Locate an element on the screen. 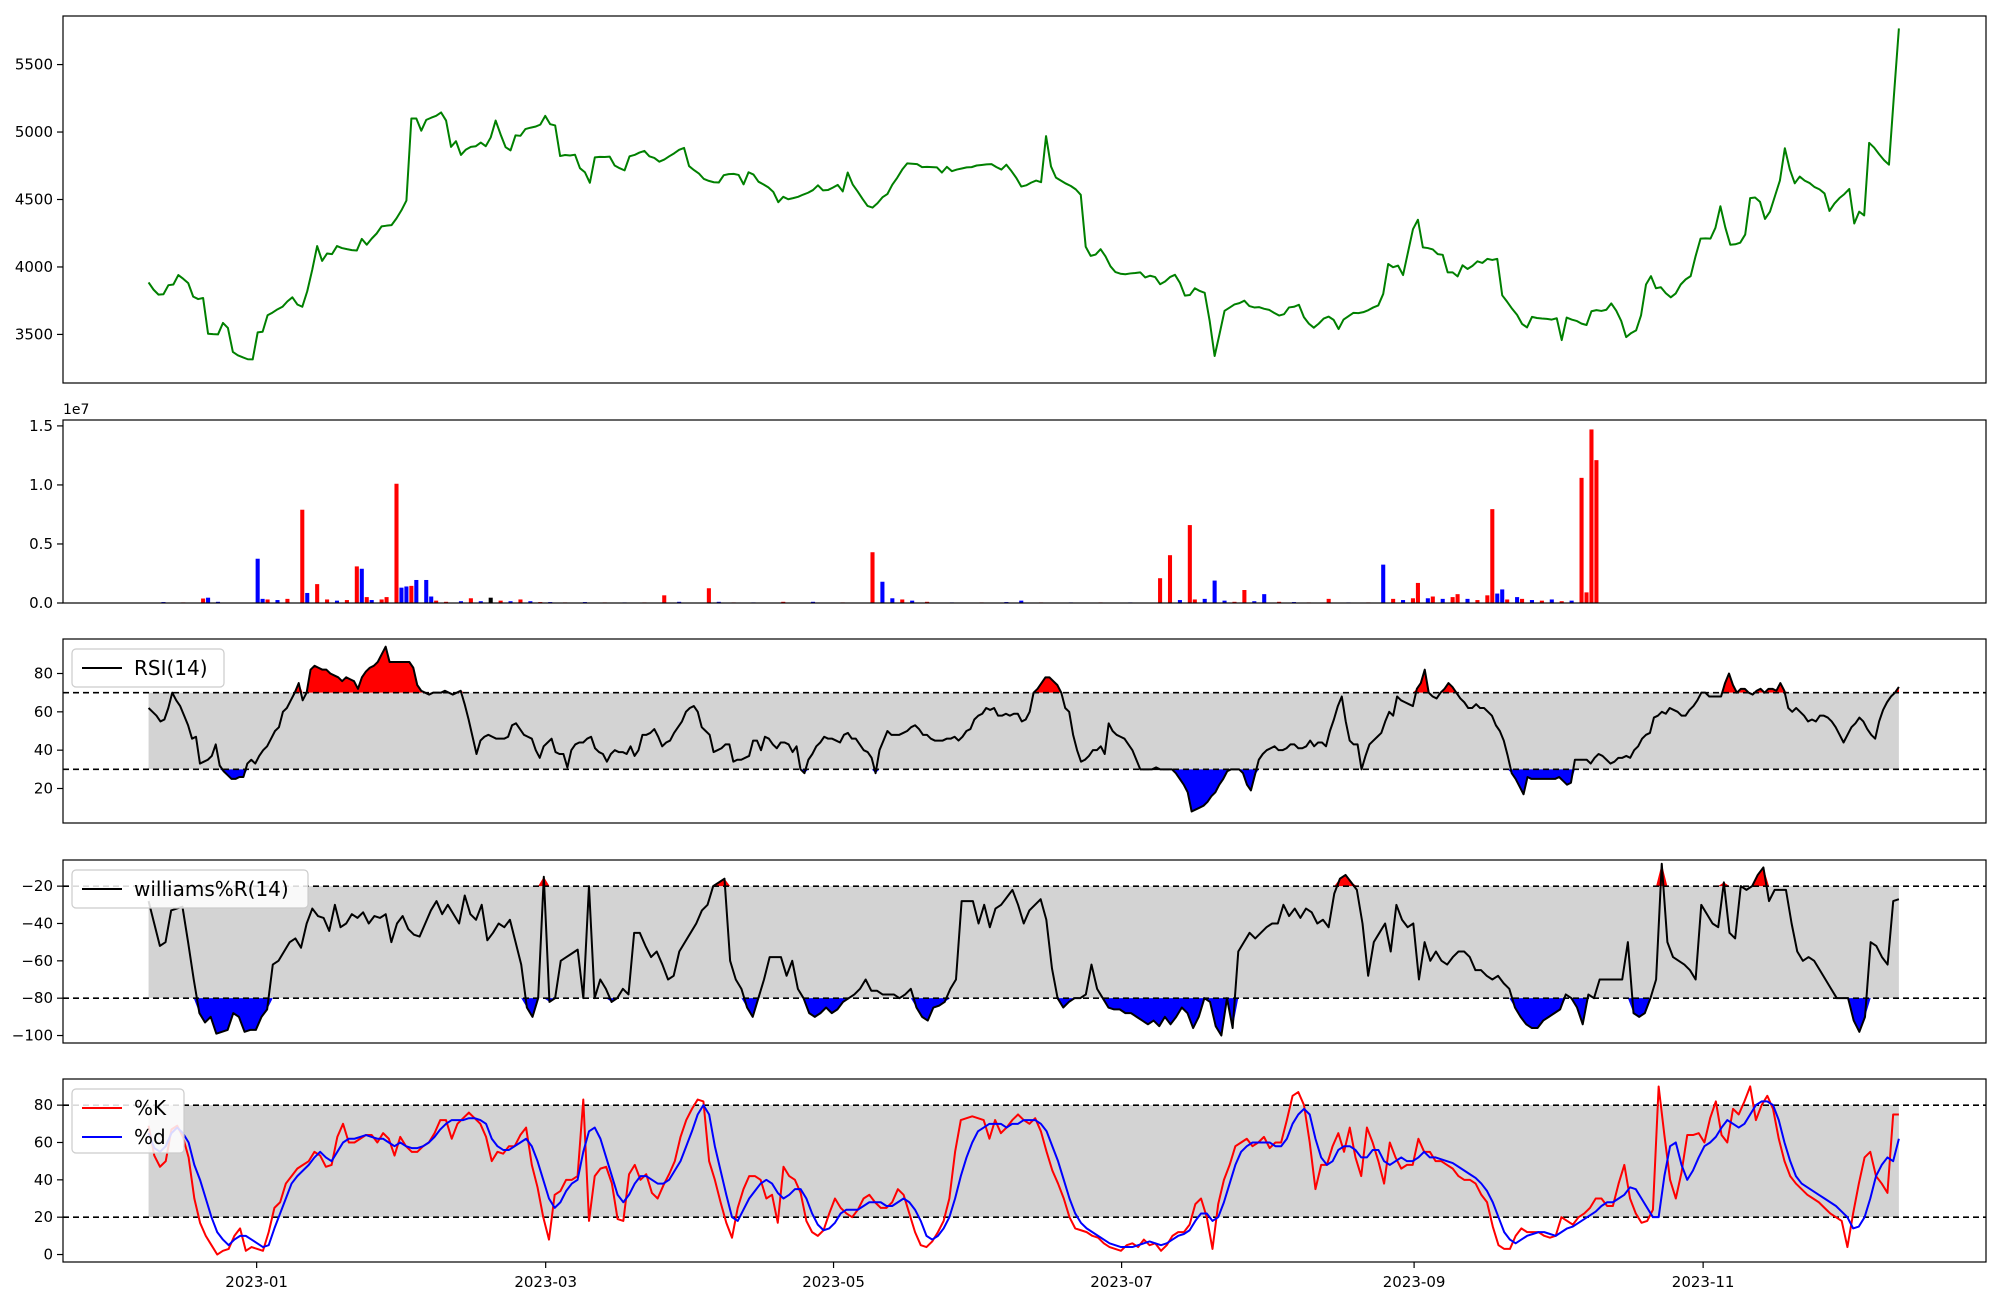  williams-r-panel: −20 −40 −60 −80 −100 williams%R(14) is located at coordinates (999, 952).